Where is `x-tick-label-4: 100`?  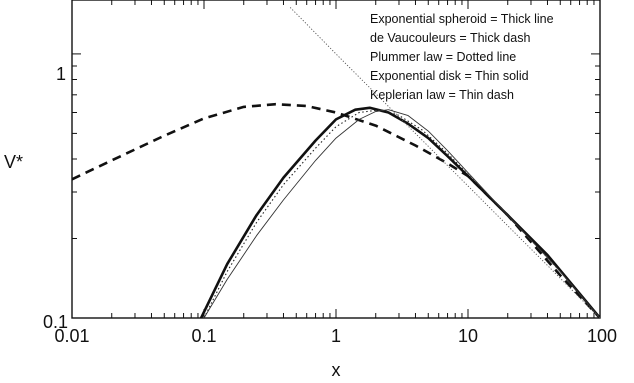 x-tick-label-4: 100 is located at coordinates (602, 336).